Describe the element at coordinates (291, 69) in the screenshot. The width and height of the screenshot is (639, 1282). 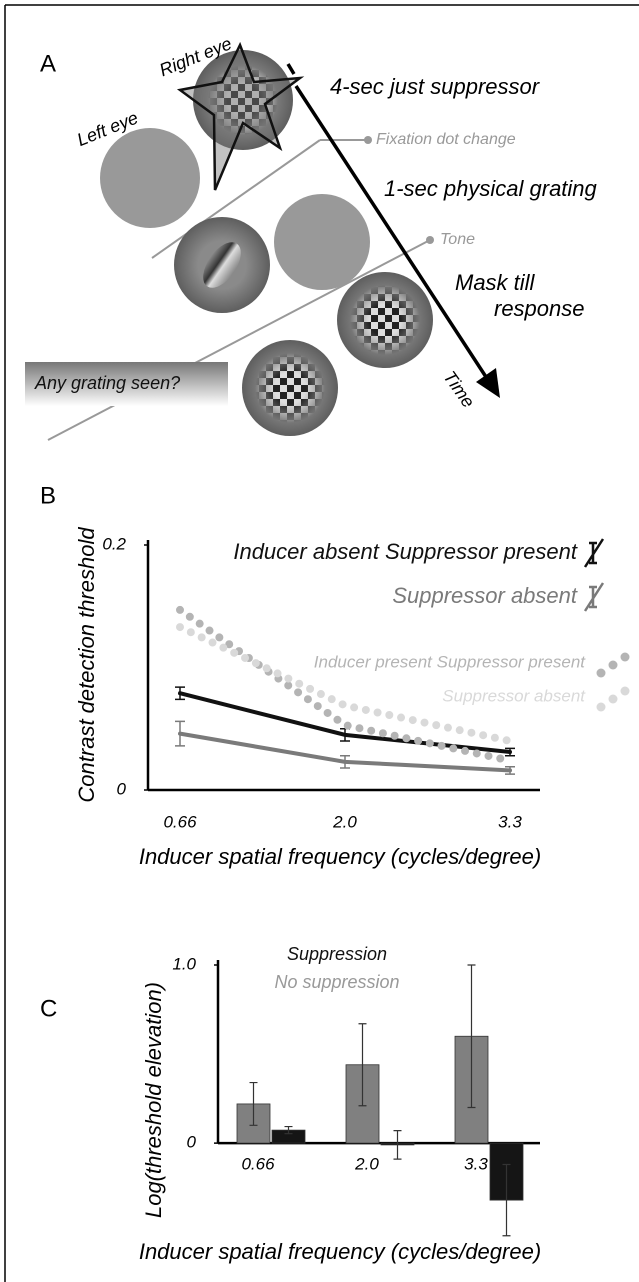
I see `tick` at that location.